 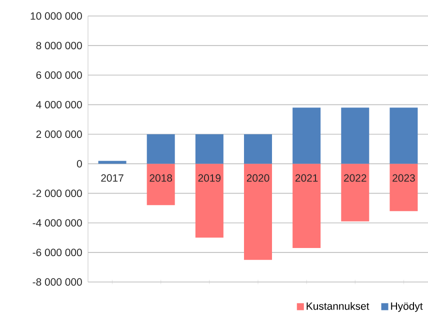 I want to click on x-tick-label: 2018, so click(x=161, y=178).